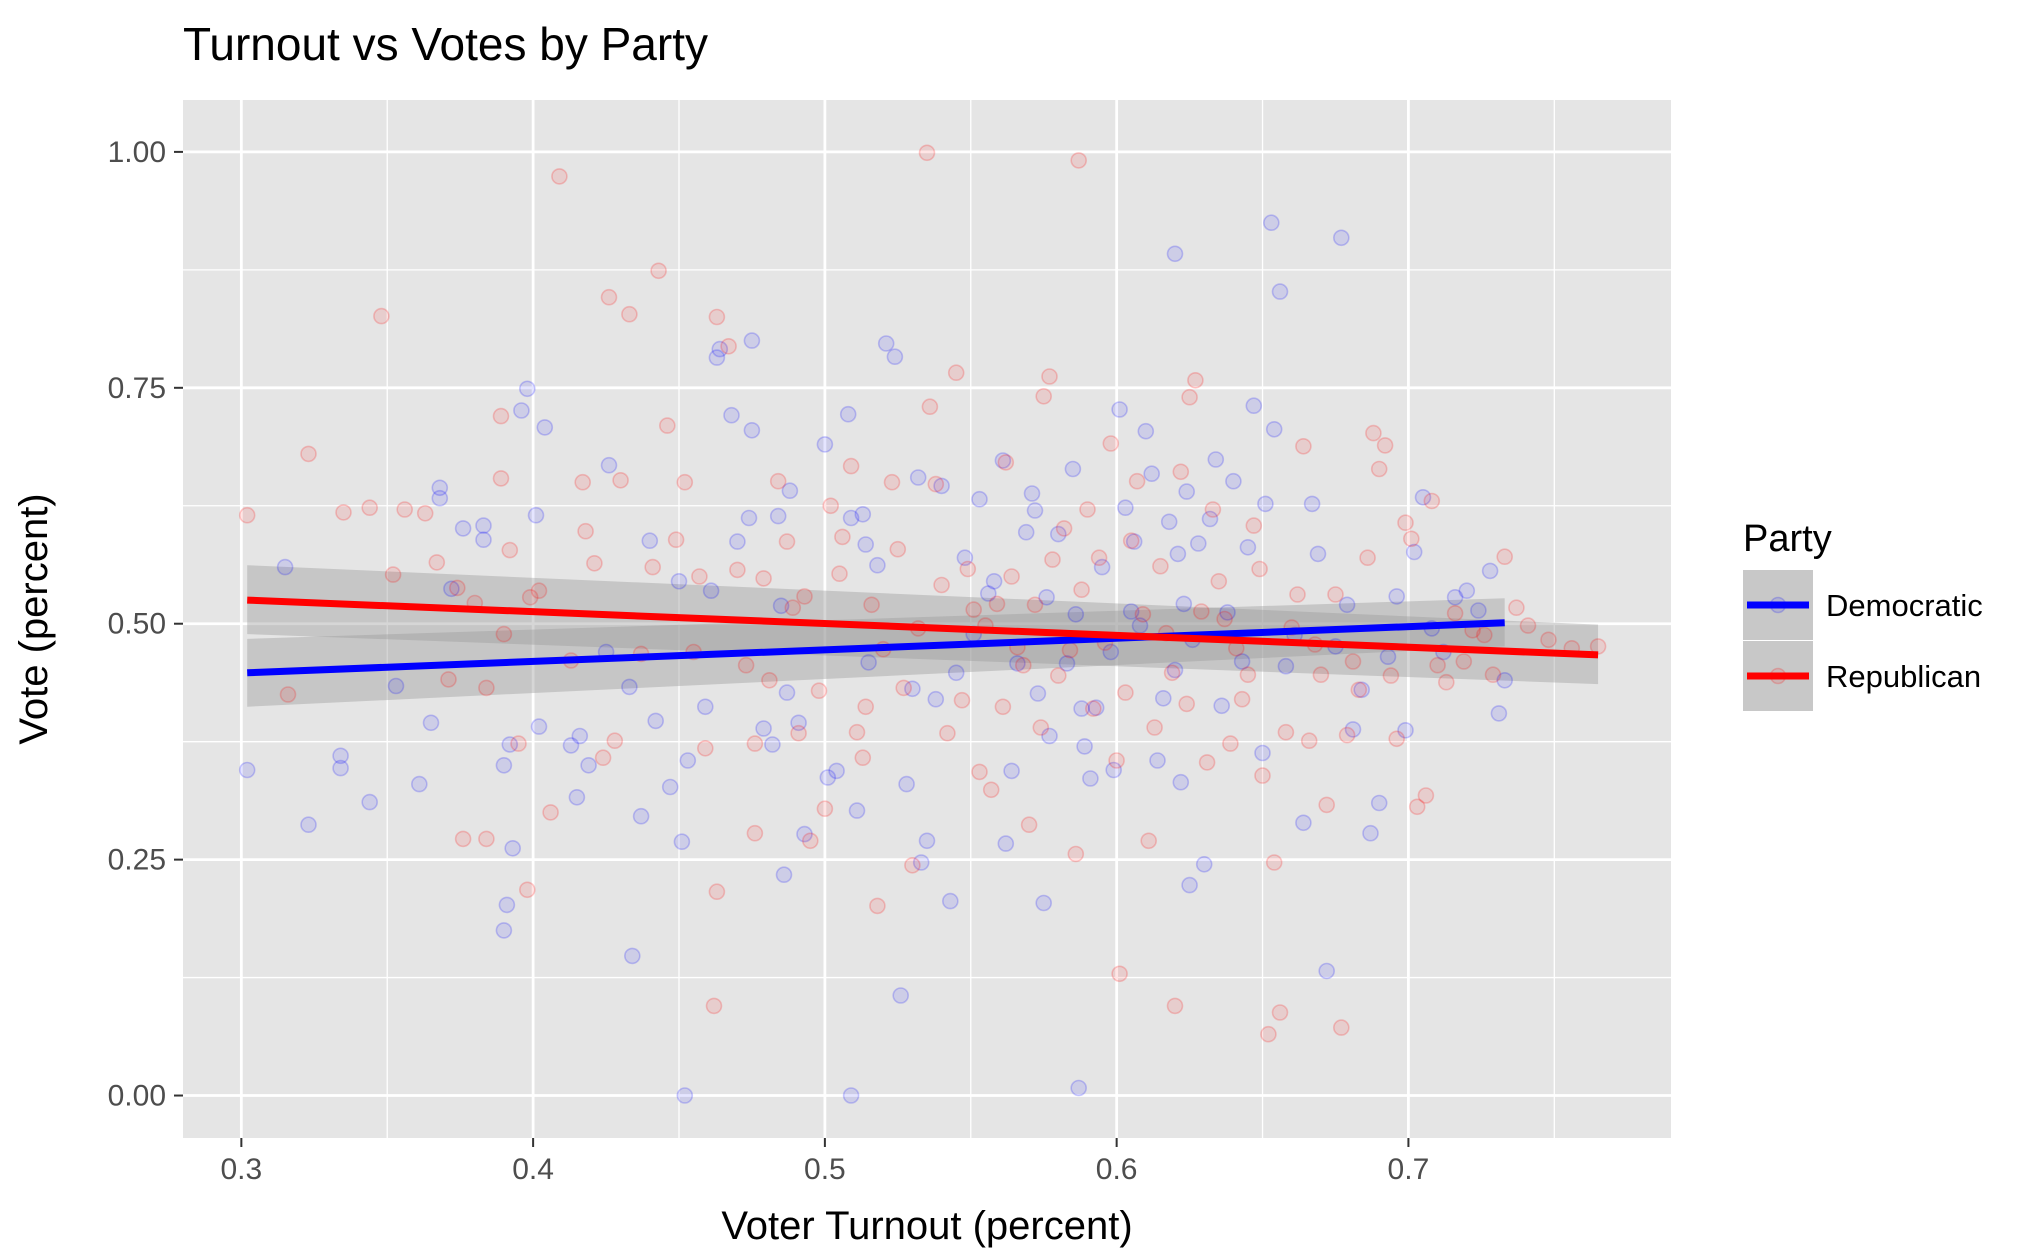  I want to click on x-axis-title: Voter Turnout (percent), so click(926, 1226).